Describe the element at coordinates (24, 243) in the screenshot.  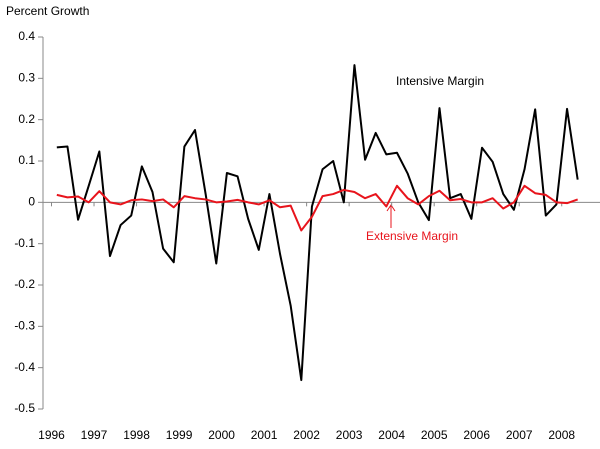
I see `y-tick-label: -0.1` at that location.